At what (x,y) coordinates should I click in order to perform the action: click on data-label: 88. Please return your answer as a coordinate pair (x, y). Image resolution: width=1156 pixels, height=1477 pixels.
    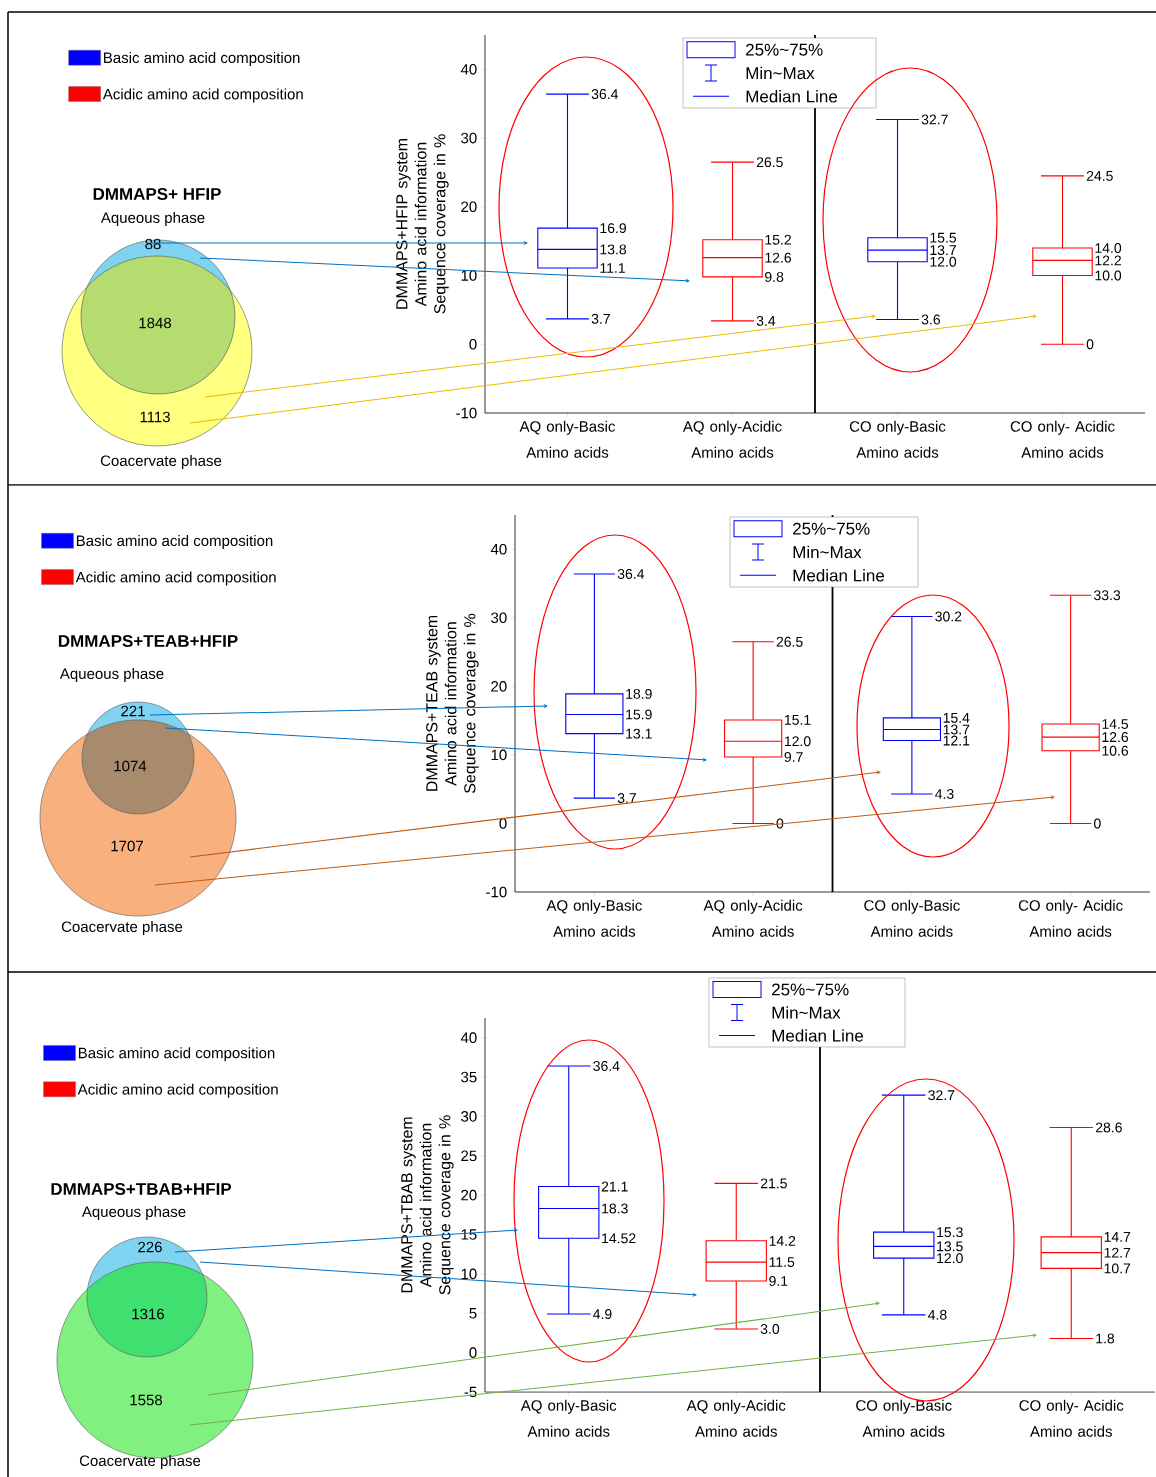
    Looking at the image, I should click on (153, 244).